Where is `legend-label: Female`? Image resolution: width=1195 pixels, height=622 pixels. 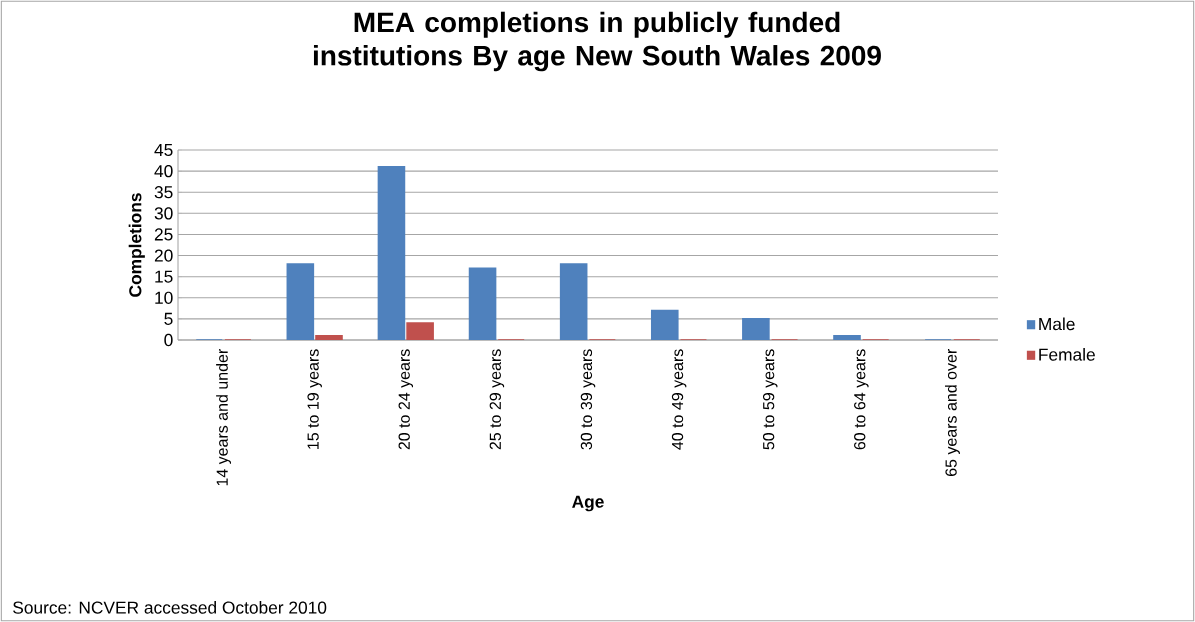 legend-label: Female is located at coordinates (1067, 354).